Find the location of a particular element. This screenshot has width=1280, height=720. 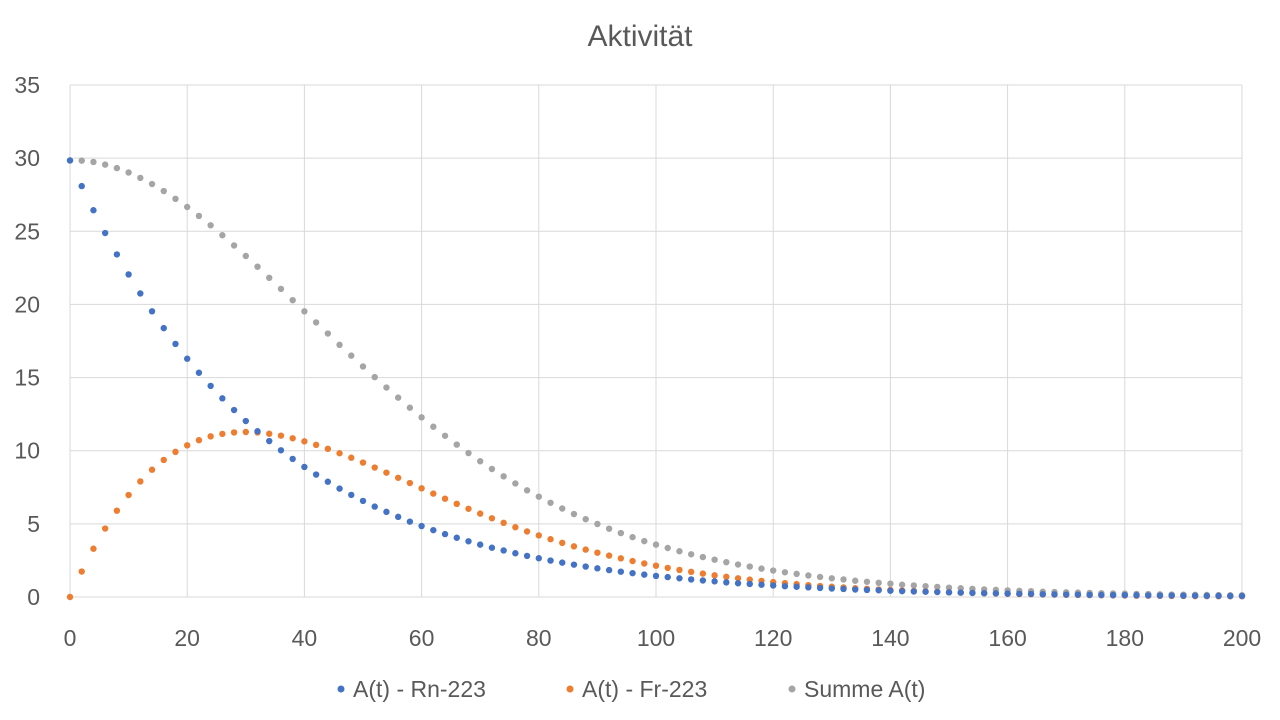

x-tick-label: 180 is located at coordinates (1125, 638).